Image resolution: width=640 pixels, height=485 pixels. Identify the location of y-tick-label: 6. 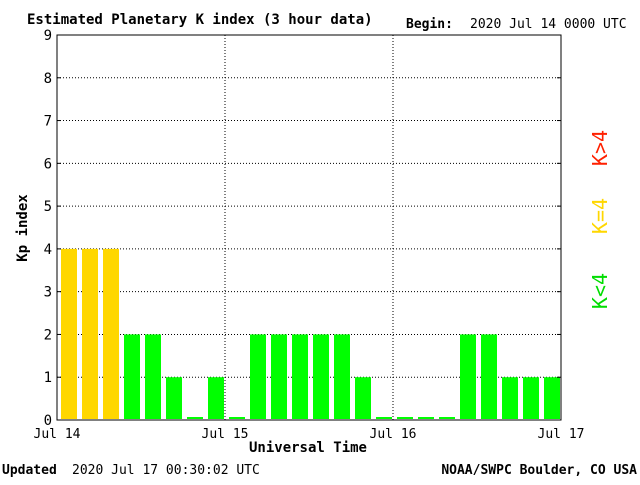
(48, 164).